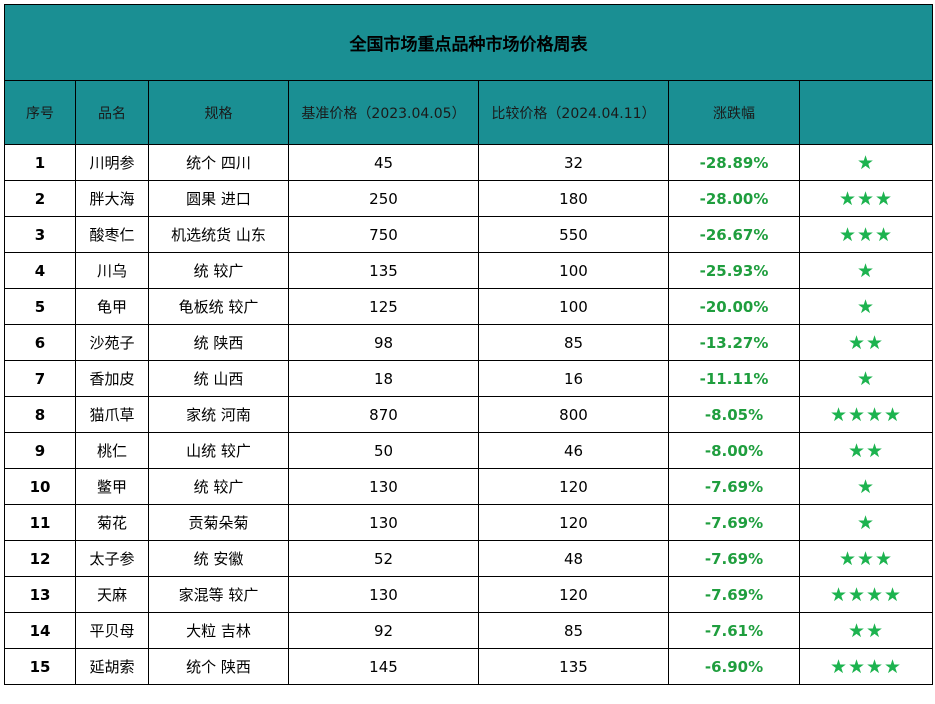  I want to click on cell-compare-price: 135, so click(573, 666).